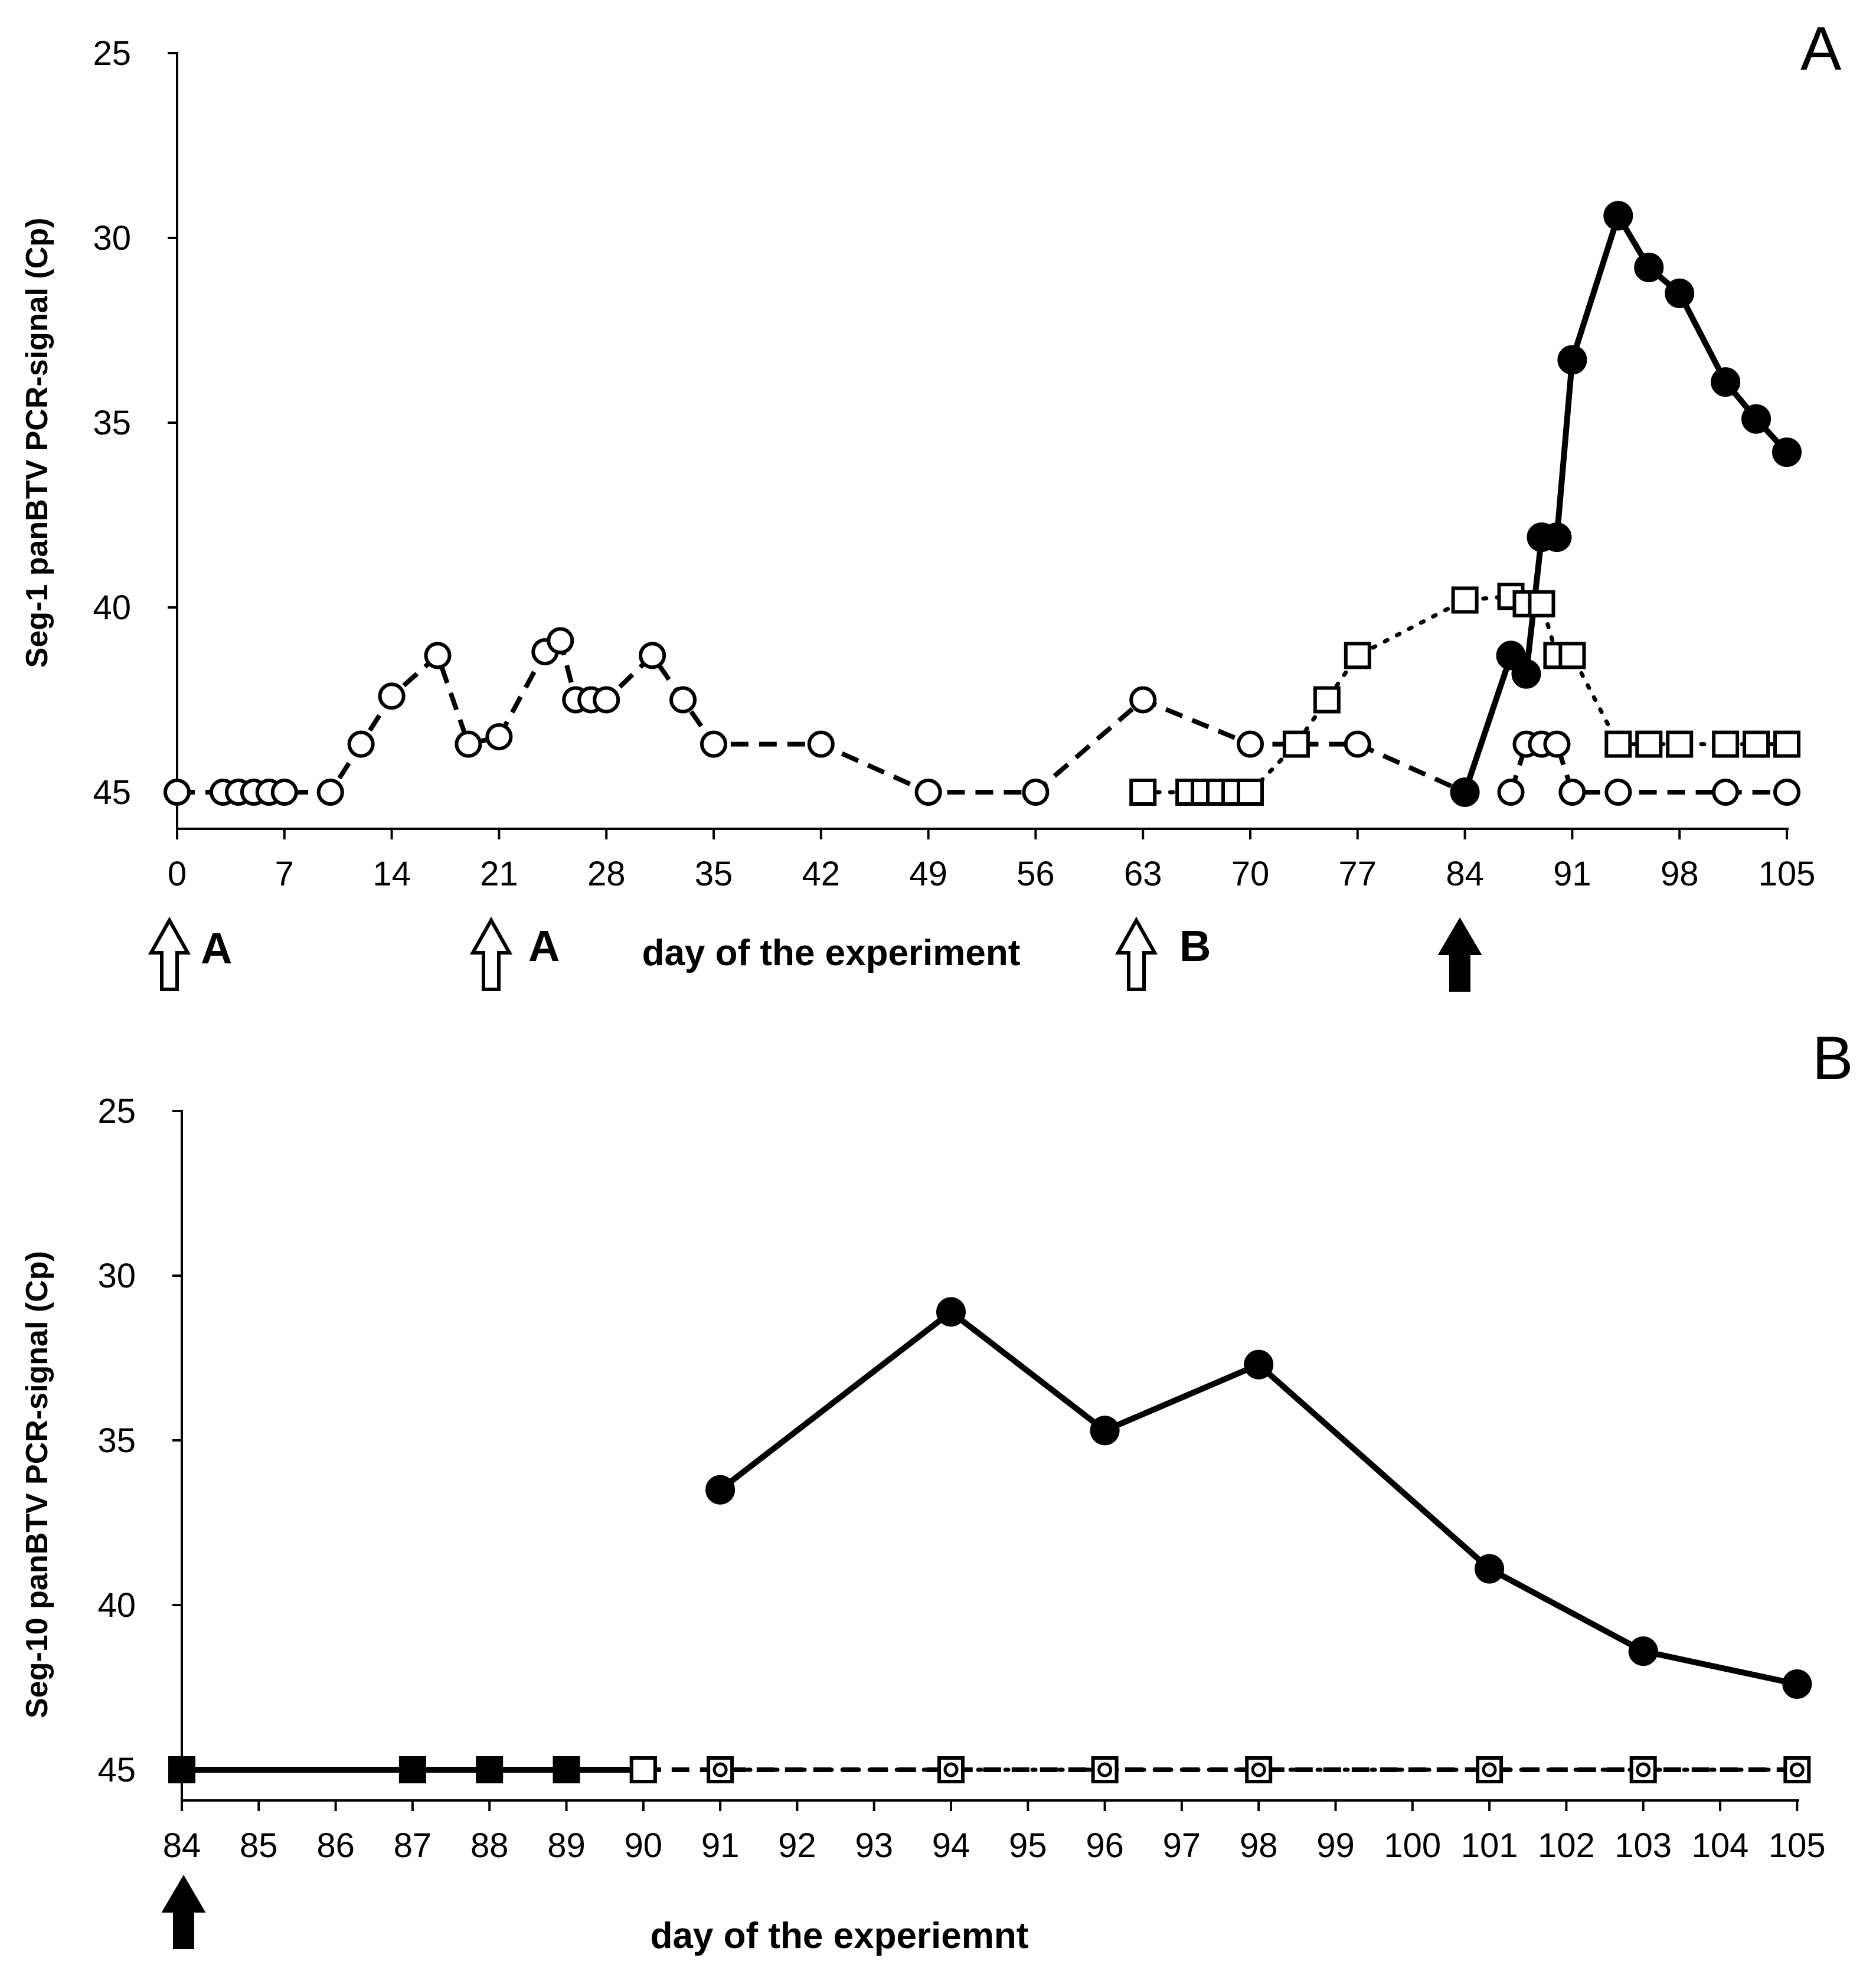  What do you see at coordinates (874, 1845) in the screenshot?
I see `x-tick-label: 93` at bounding box center [874, 1845].